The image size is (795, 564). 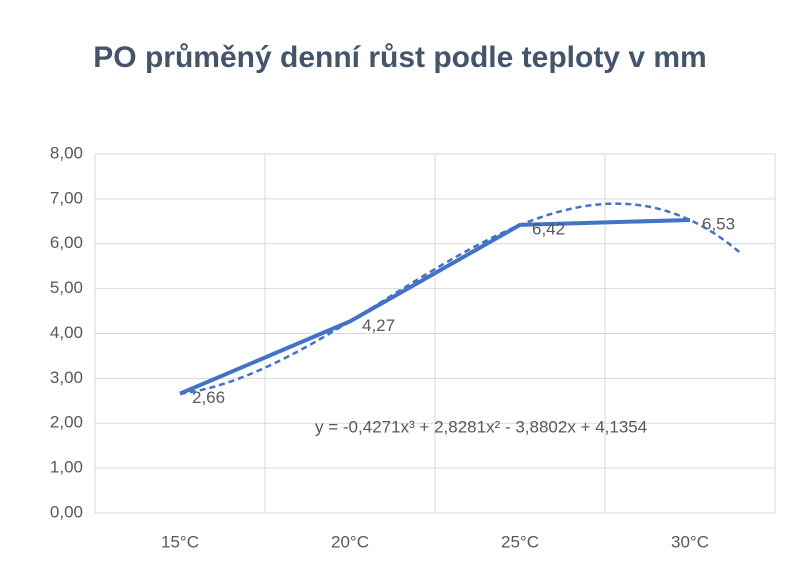 What do you see at coordinates (66, 287) in the screenshot?
I see `y-tick-label: 5,00` at bounding box center [66, 287].